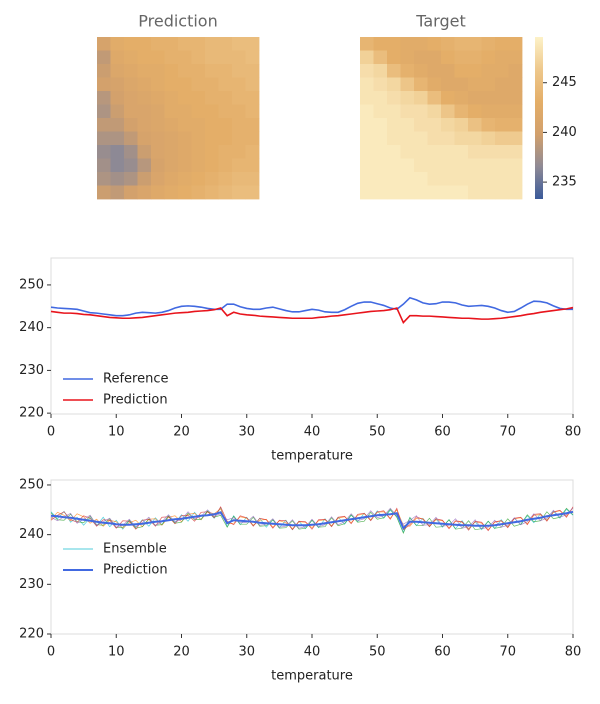 The height and width of the screenshot is (704, 600). What do you see at coordinates (31, 584) in the screenshot?
I see `y-tick-label: 230` at bounding box center [31, 584].